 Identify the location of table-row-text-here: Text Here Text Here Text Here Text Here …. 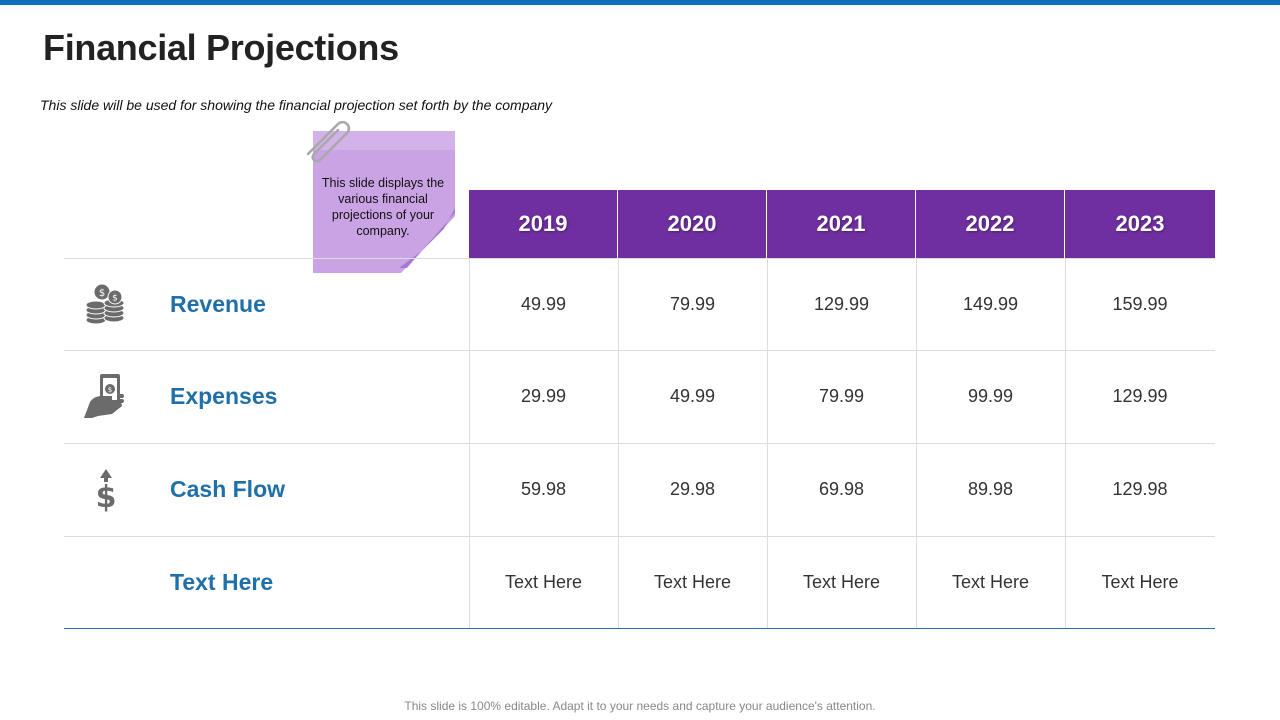
(639, 582).